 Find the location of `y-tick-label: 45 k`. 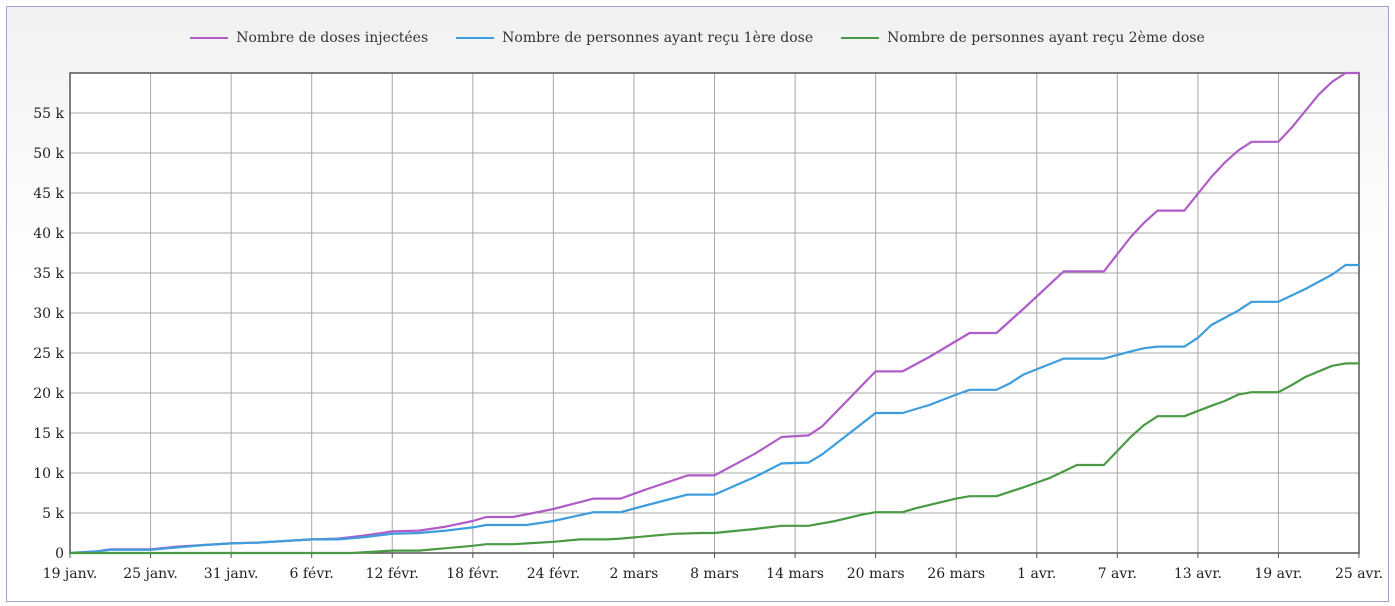

y-tick-label: 45 k is located at coordinates (48, 194).